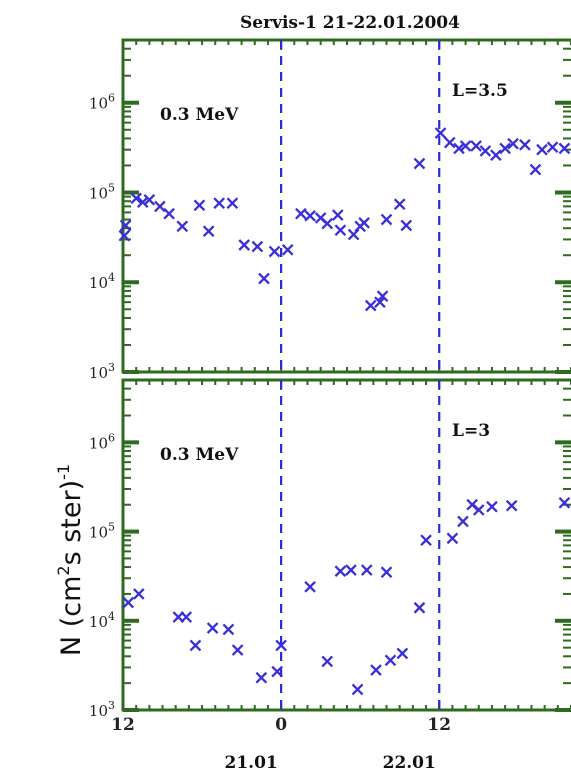  I want to click on date-label: 21.01, so click(251, 763).